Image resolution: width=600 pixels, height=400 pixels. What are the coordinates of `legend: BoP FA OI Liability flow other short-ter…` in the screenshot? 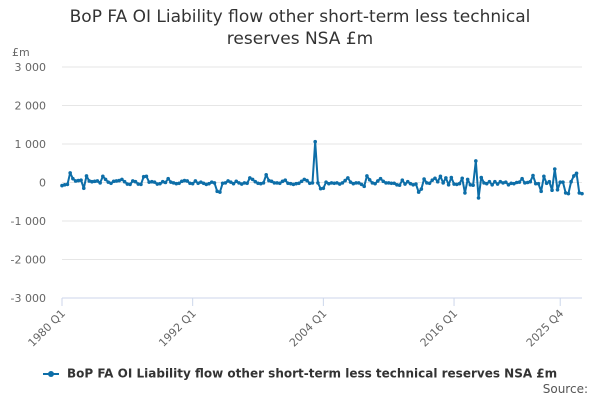 It's located at (300, 373).